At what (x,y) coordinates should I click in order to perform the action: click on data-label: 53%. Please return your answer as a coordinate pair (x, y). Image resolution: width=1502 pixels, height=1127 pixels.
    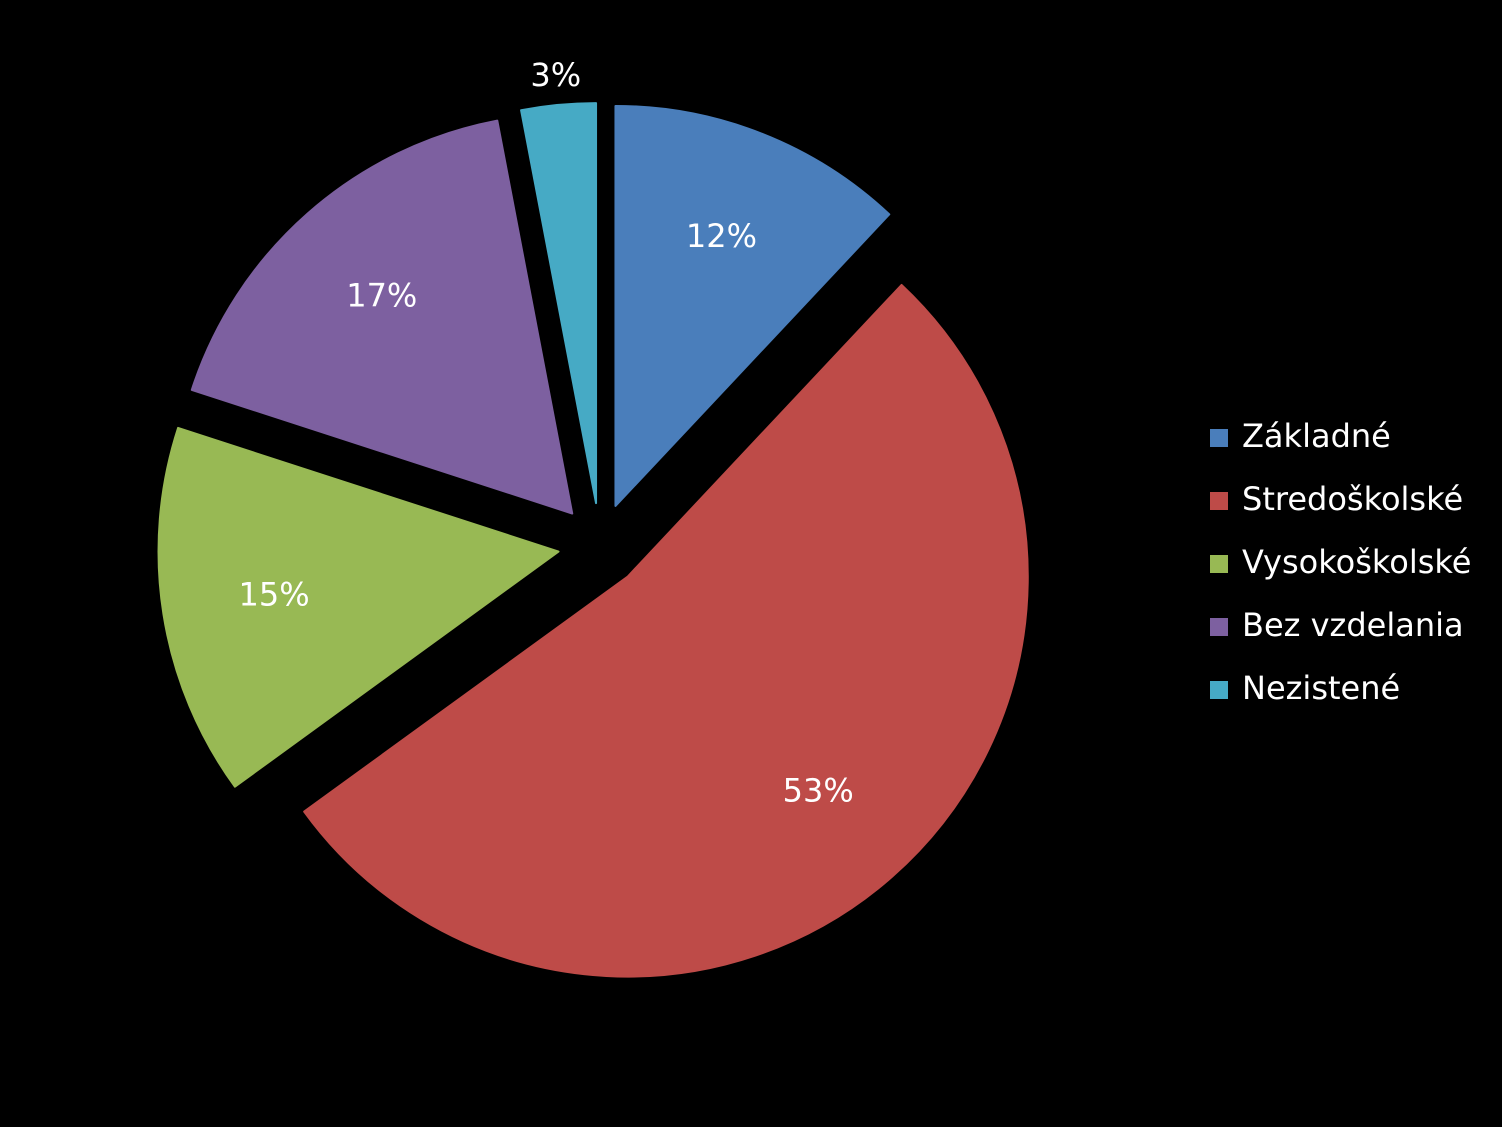
    Looking at the image, I should click on (818, 791).